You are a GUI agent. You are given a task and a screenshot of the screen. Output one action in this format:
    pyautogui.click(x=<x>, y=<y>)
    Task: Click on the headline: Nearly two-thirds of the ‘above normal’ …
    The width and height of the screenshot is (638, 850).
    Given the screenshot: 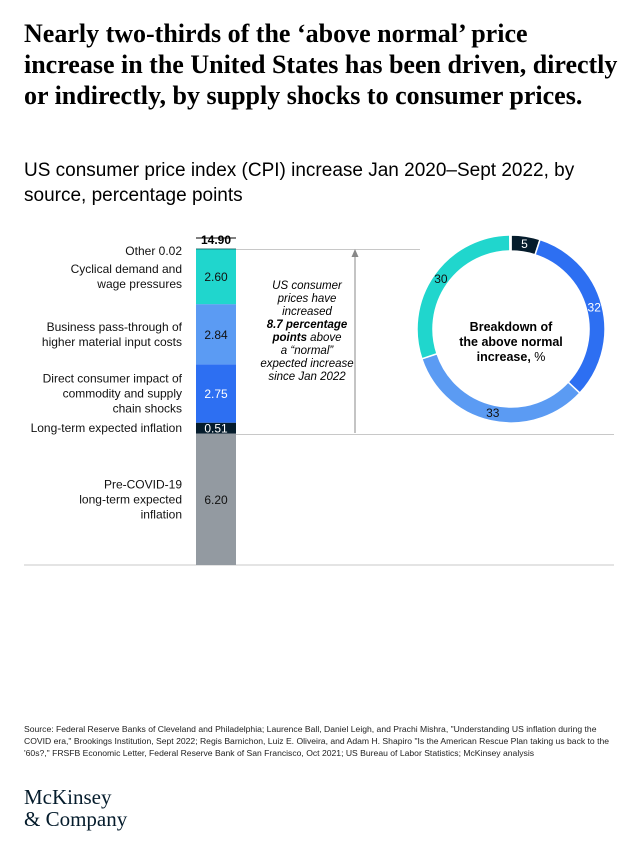 What is the action you would take?
    pyautogui.click(x=321, y=64)
    